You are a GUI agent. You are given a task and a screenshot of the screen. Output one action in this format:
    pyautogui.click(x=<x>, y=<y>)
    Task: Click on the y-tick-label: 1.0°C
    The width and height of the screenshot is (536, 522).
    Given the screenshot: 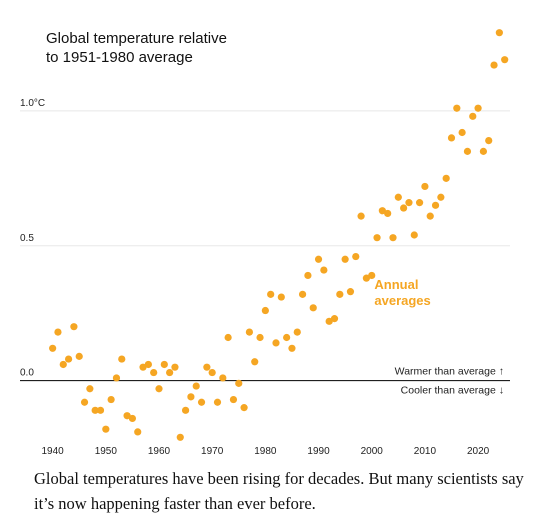 What is the action you would take?
    pyautogui.click(x=32, y=103)
    